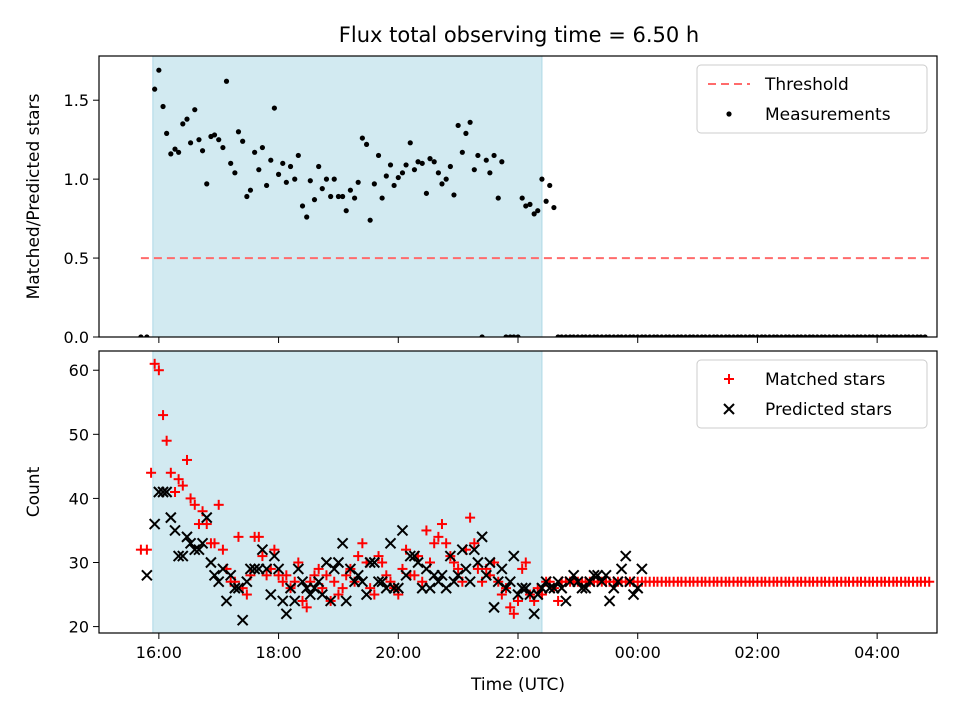  I want to click on y-tick-label: 1.5, so click(76, 100).